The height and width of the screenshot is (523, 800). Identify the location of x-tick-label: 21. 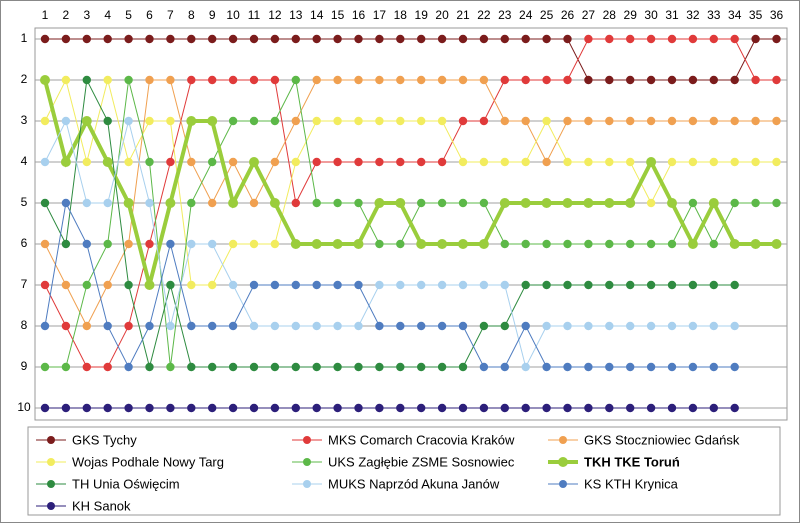
(463, 15).